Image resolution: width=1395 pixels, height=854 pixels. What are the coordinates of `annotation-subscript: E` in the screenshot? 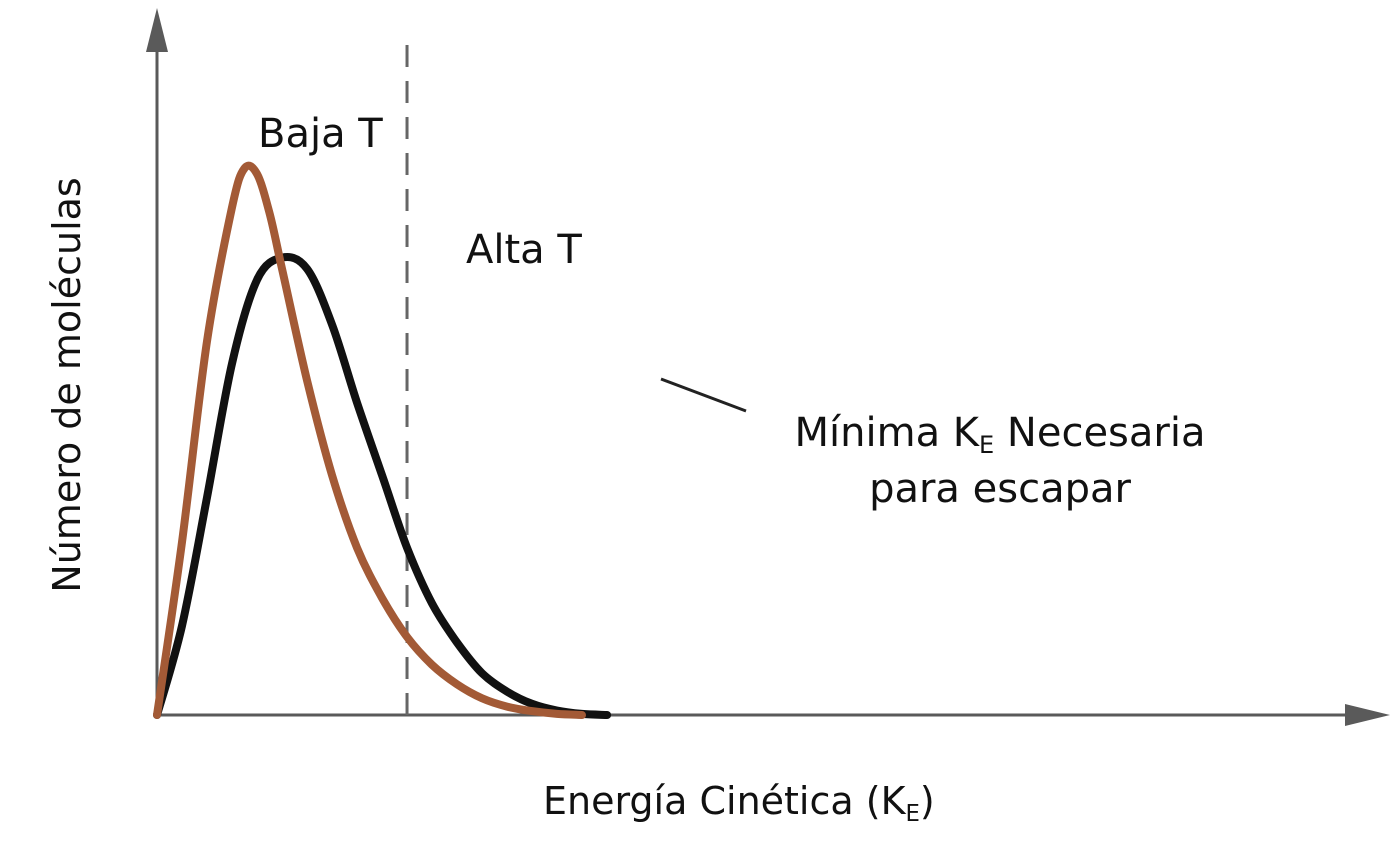 It's located at (987, 445).